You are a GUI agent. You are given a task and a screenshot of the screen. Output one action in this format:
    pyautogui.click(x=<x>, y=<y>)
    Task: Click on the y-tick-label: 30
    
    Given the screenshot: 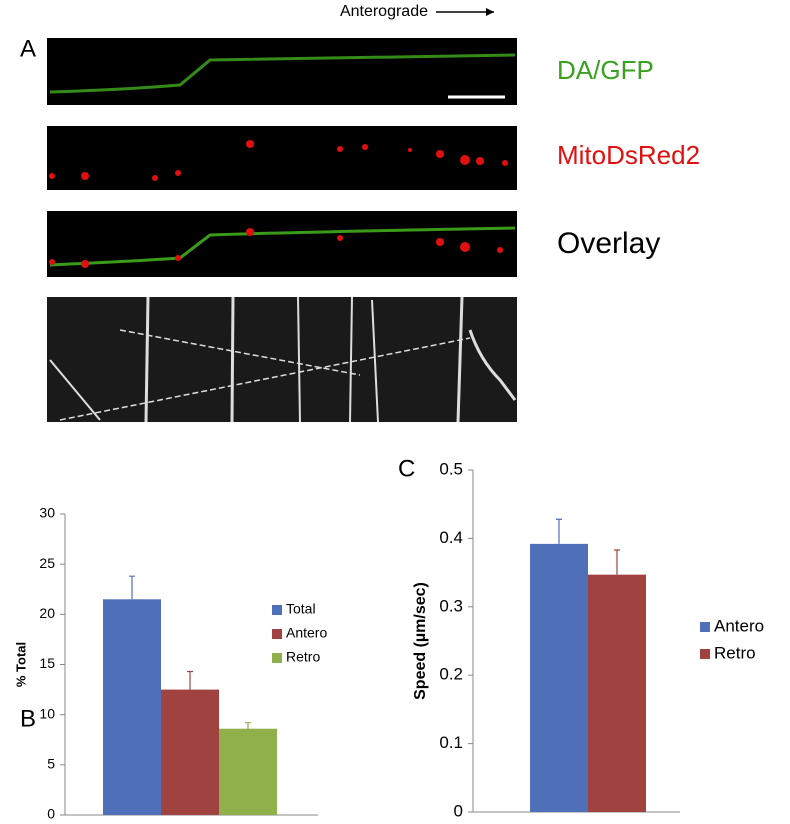 What is the action you would take?
    pyautogui.click(x=47, y=513)
    